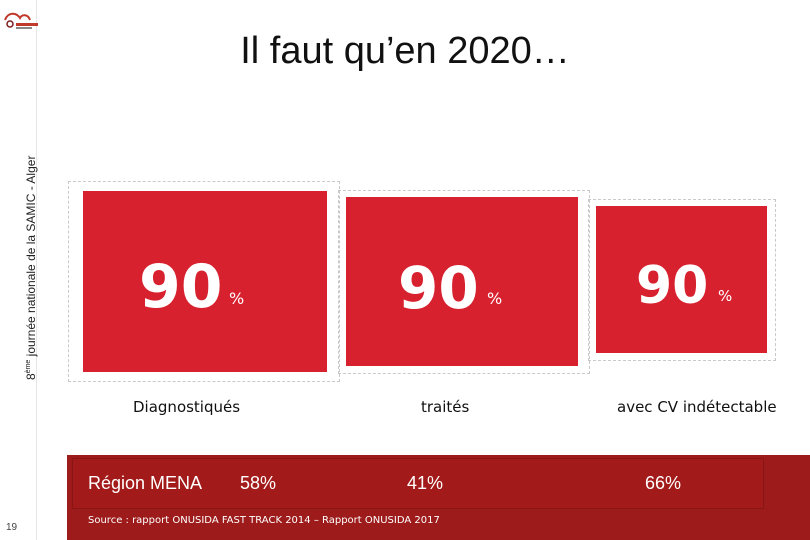  Describe the element at coordinates (445, 407) in the screenshot. I see `label-treated: traités` at that location.